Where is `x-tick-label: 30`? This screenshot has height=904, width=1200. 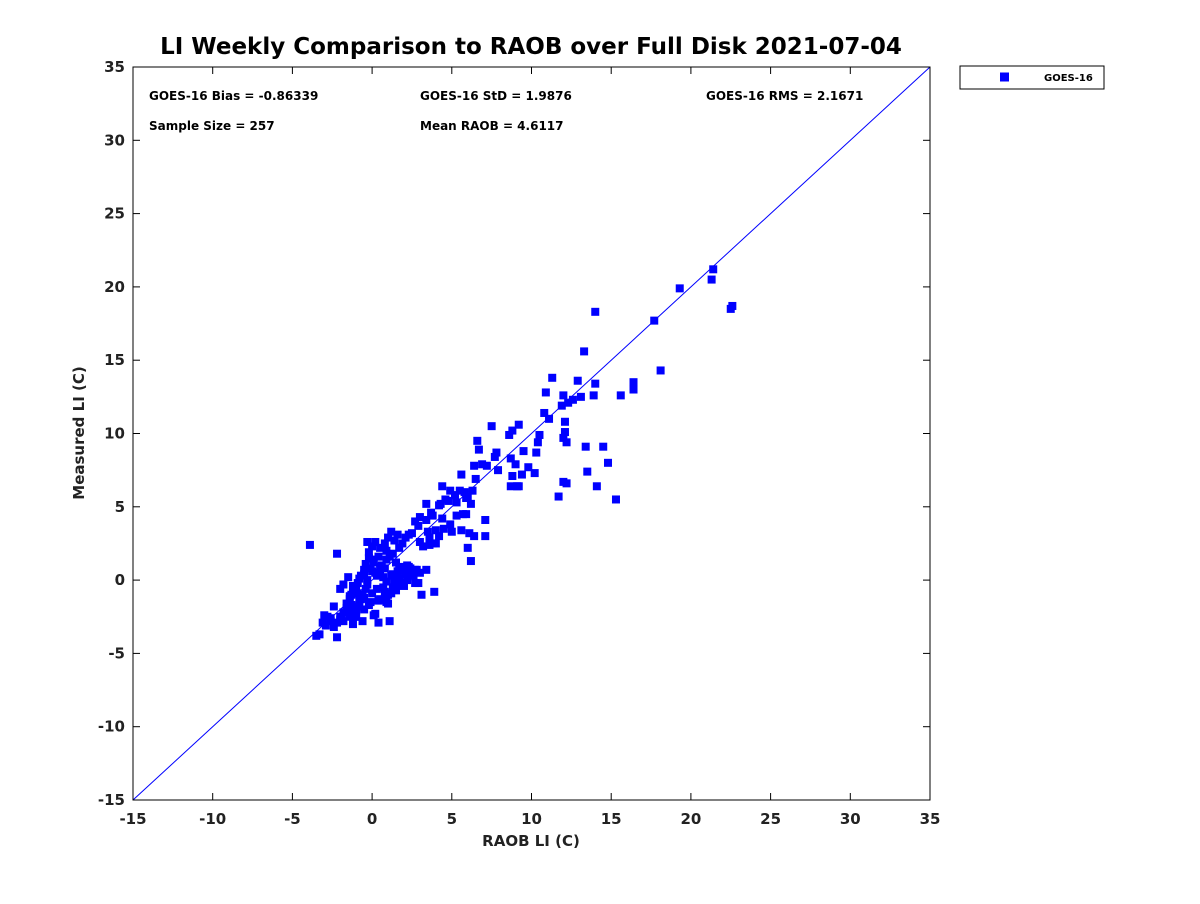
x-tick-label: 30 is located at coordinates (850, 819).